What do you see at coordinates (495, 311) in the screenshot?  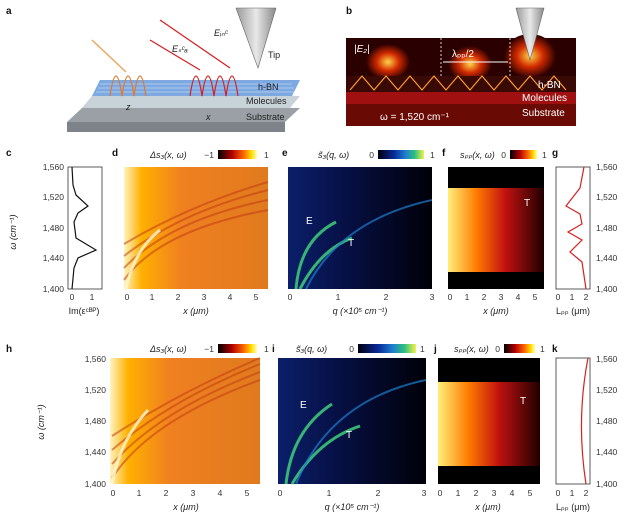 I see `x-axis-label-f: x (μm)` at bounding box center [495, 311].